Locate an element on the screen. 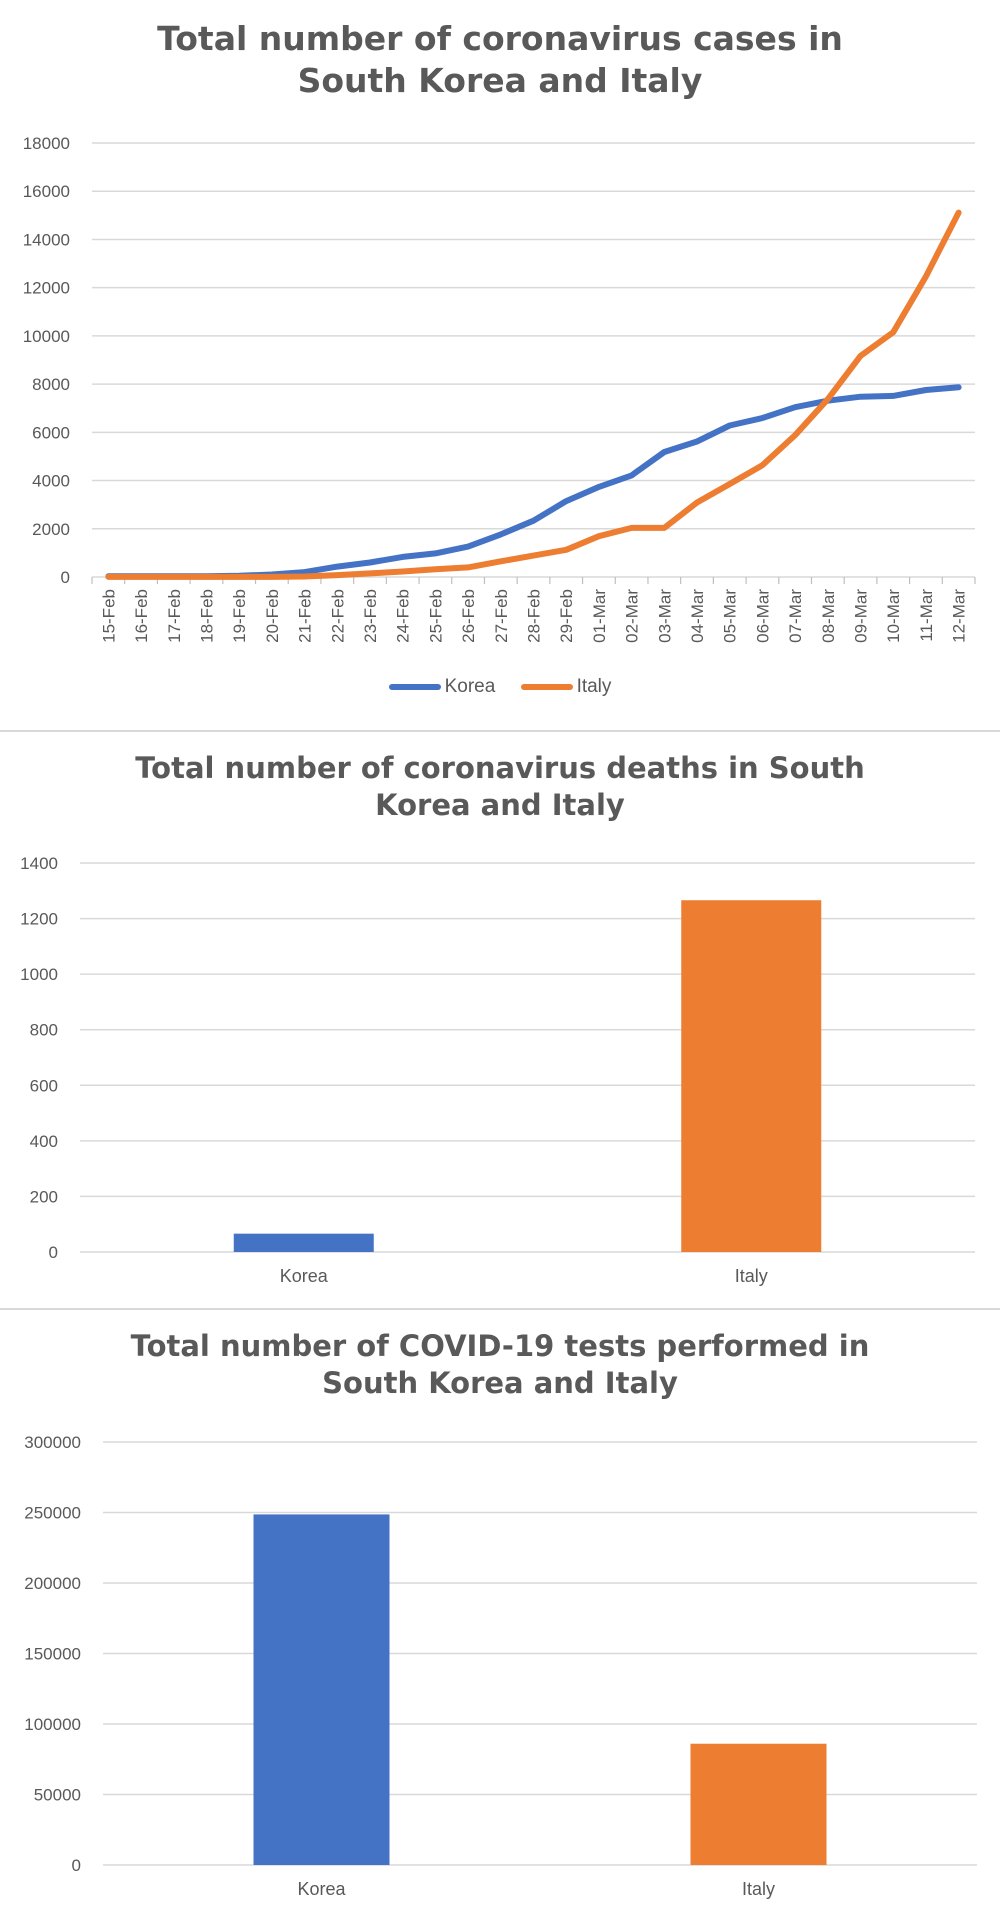 This screenshot has height=1920, width=1000. y-tick-label: 1000 is located at coordinates (39, 974).